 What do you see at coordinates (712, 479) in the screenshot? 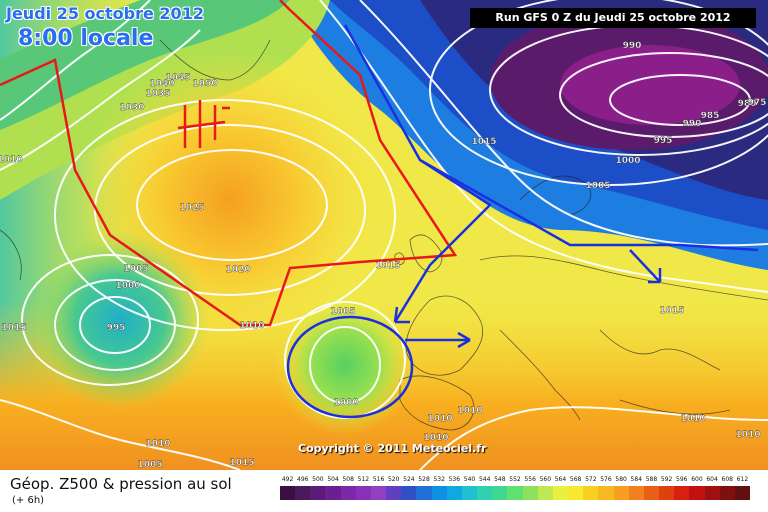
I see `legend-tick-label: 604` at bounding box center [712, 479].